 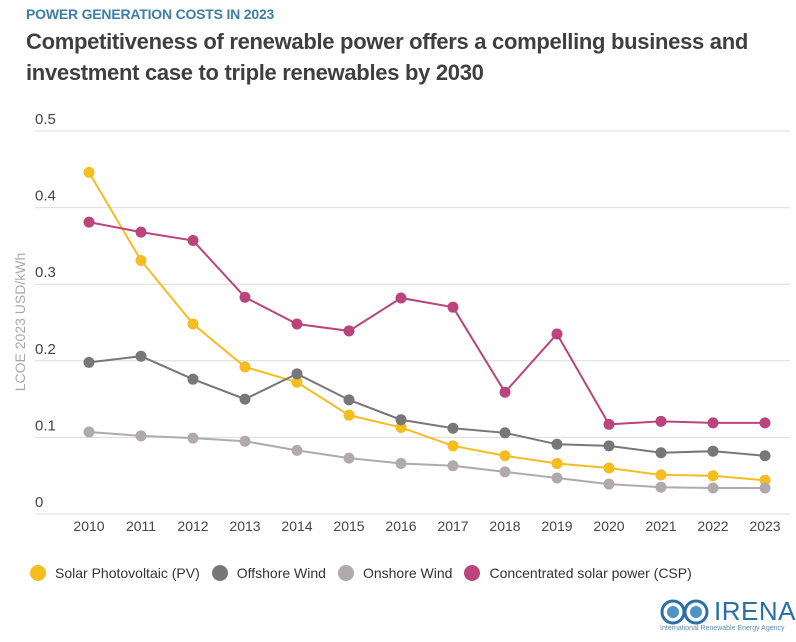 What do you see at coordinates (20, 322) in the screenshot?
I see `y-axis-label: LCOE 2023 USD/kWh` at bounding box center [20, 322].